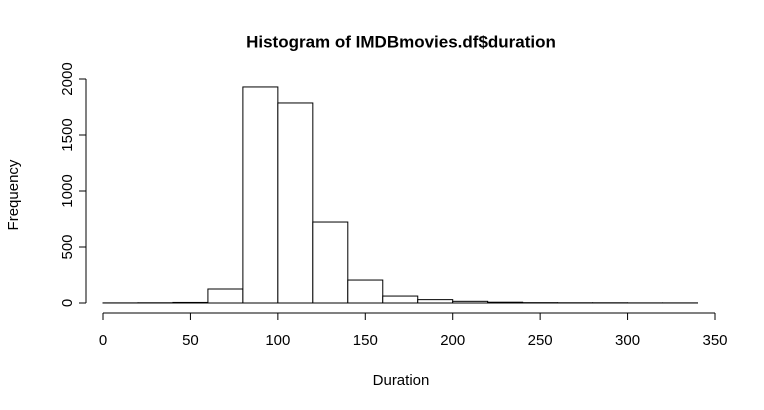 The width and height of the screenshot is (764, 410). Describe the element at coordinates (401, 41) in the screenshot. I see `chart-title: Histogram of IMDBmovies.df$duration` at that location.